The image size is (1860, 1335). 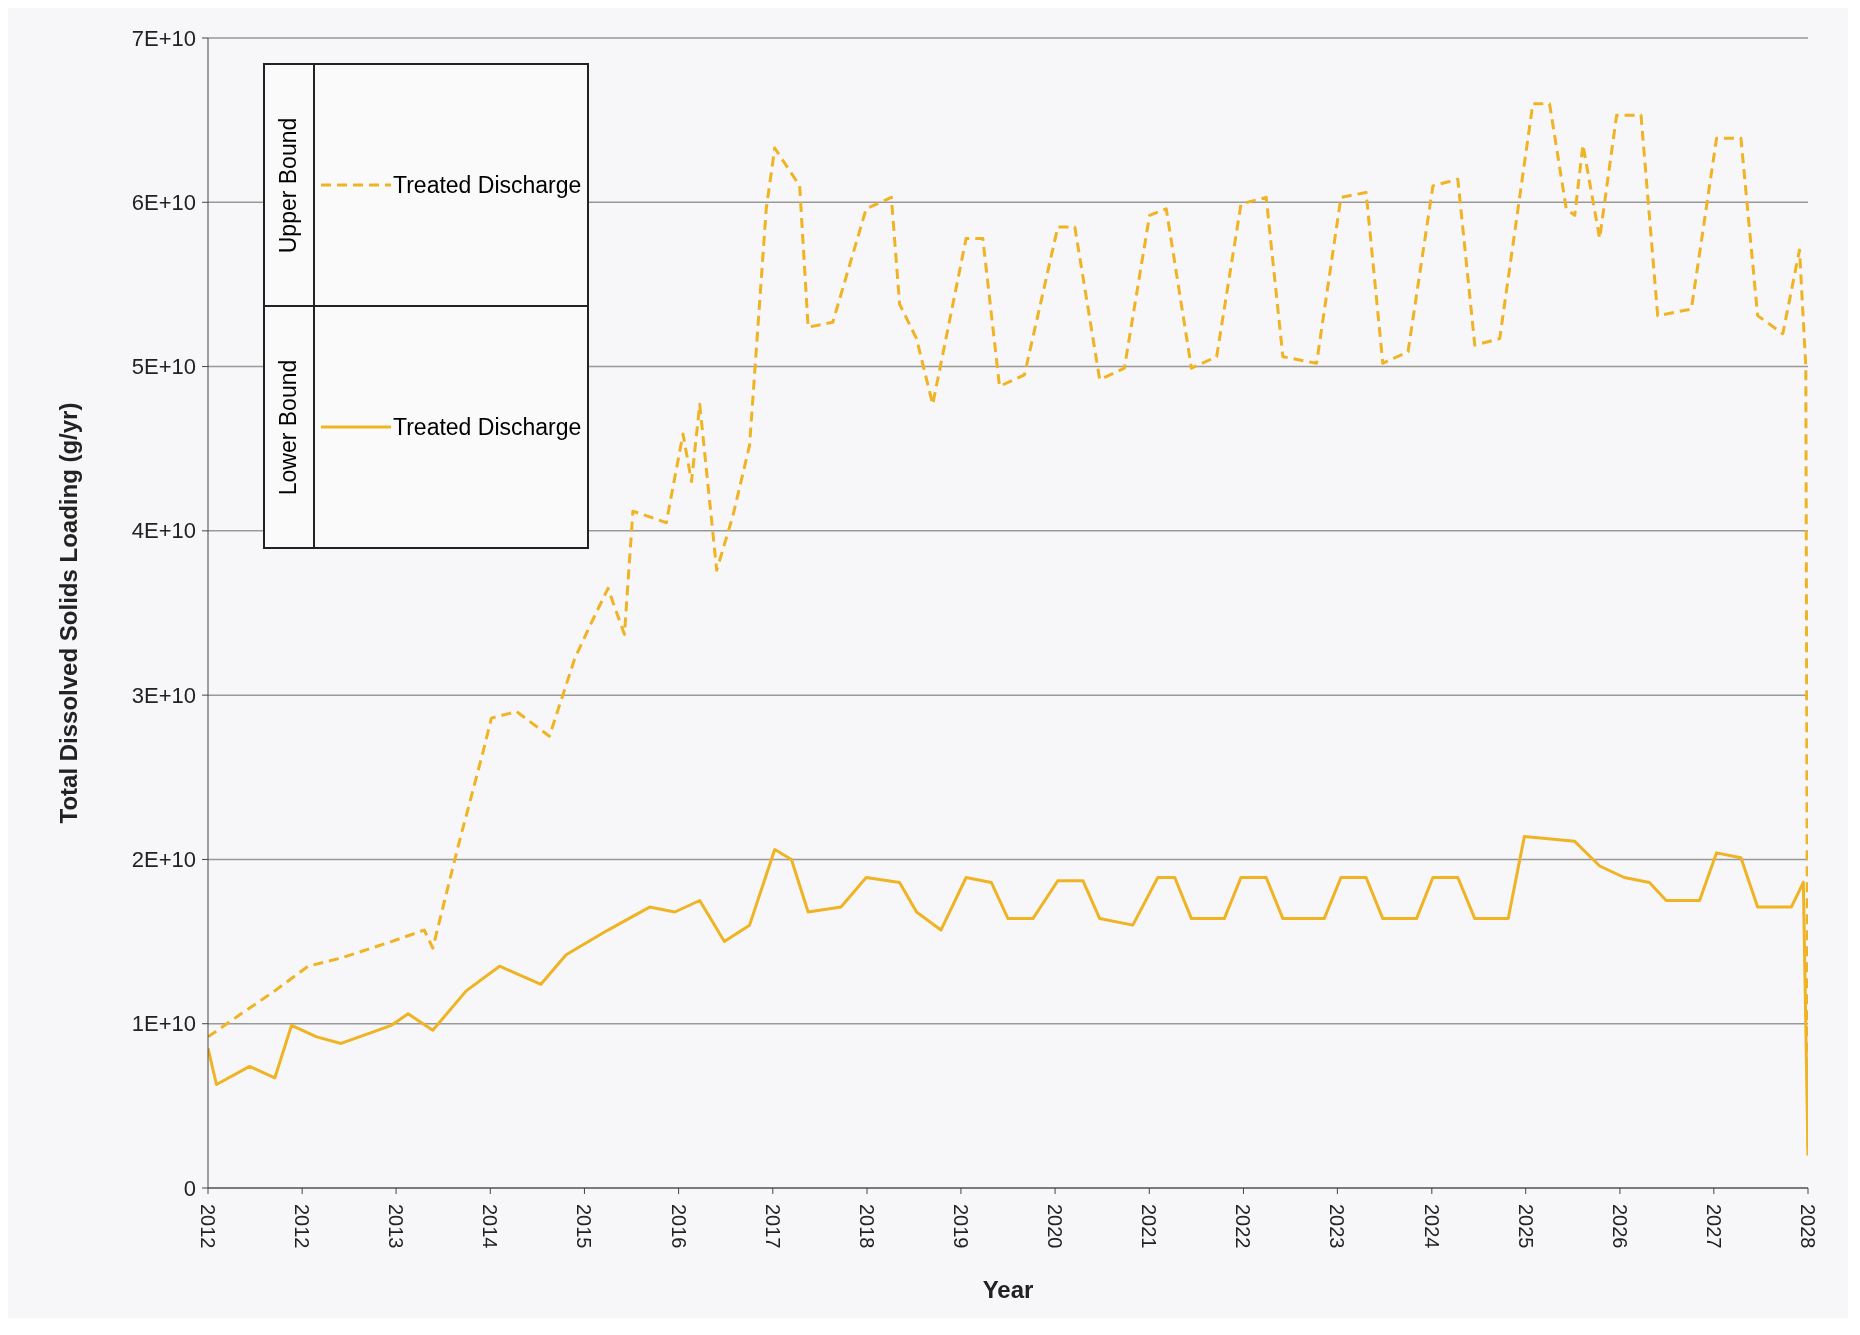 I want to click on annotation: Upper Bound, so click(x=289, y=185).